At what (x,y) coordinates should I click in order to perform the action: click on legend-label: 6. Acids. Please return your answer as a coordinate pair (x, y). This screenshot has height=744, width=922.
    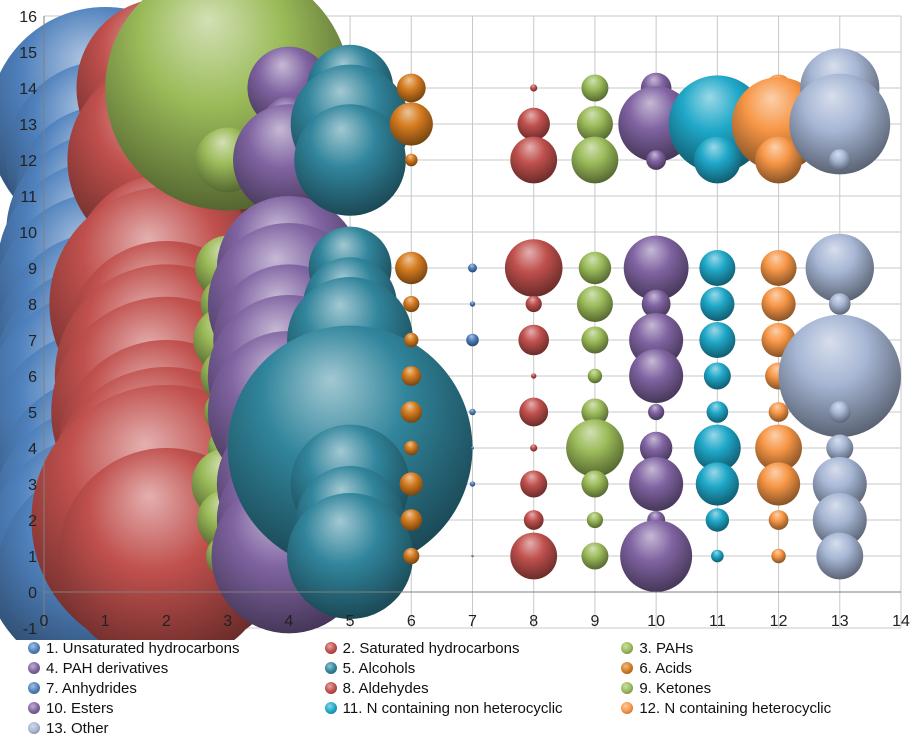
    Looking at the image, I should click on (665, 668).